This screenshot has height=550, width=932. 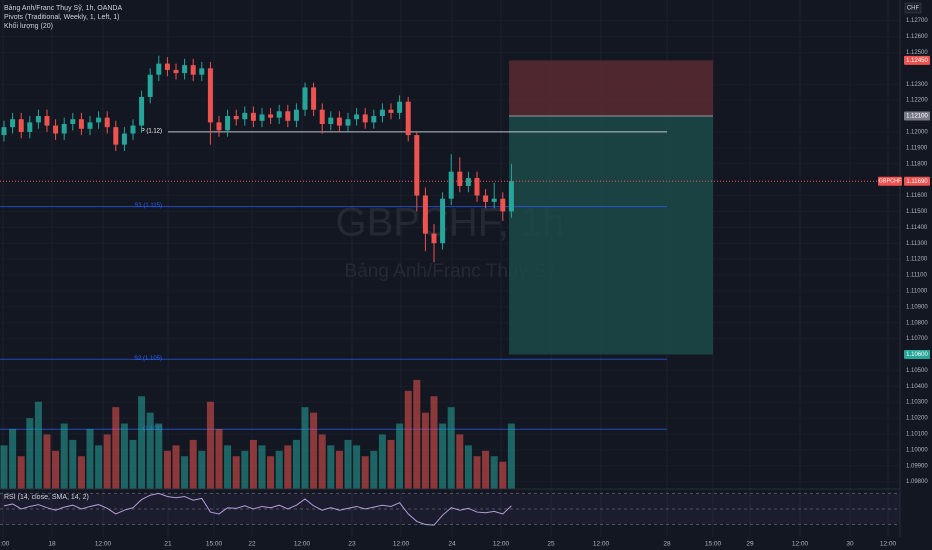 I want to click on y-tick-label: 1.11200, so click(x=917, y=260).